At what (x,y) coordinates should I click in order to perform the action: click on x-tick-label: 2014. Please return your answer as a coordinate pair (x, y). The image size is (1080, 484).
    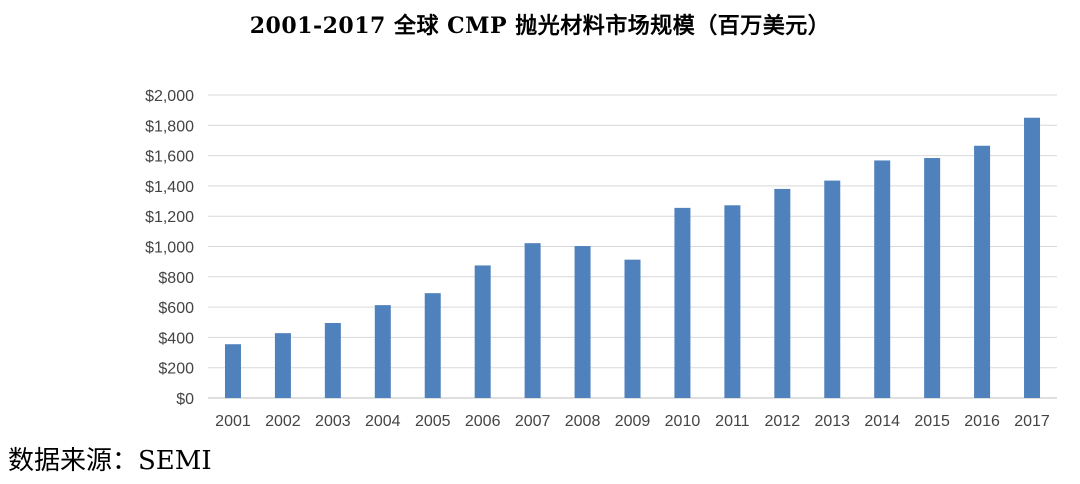
    Looking at the image, I should click on (882, 421).